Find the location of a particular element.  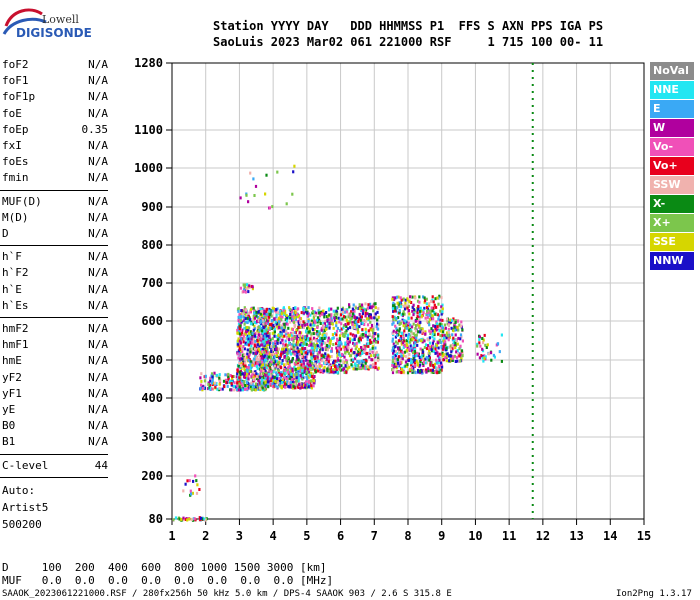

x-tick-label: 4 is located at coordinates (273, 536).